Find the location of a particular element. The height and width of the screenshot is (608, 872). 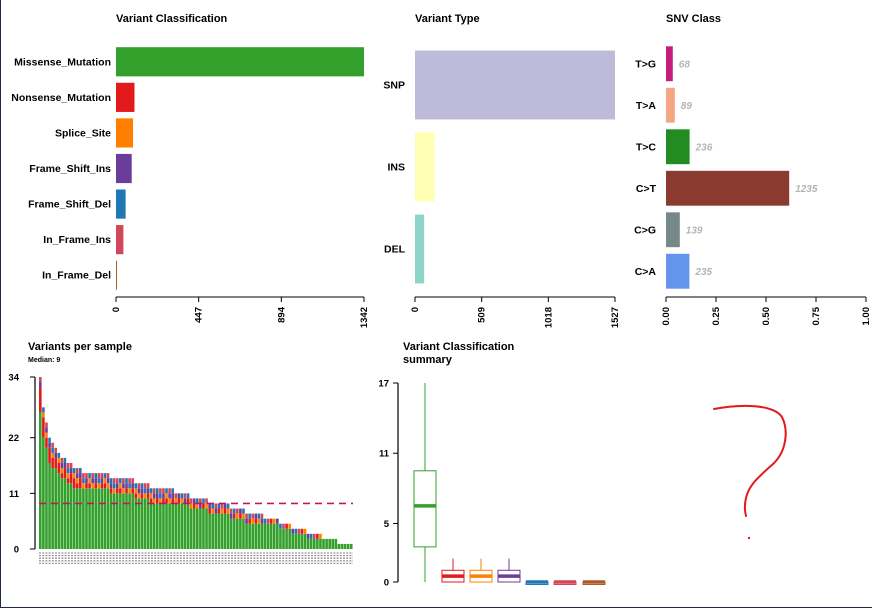

value-label-t-a: 89 is located at coordinates (687, 106).